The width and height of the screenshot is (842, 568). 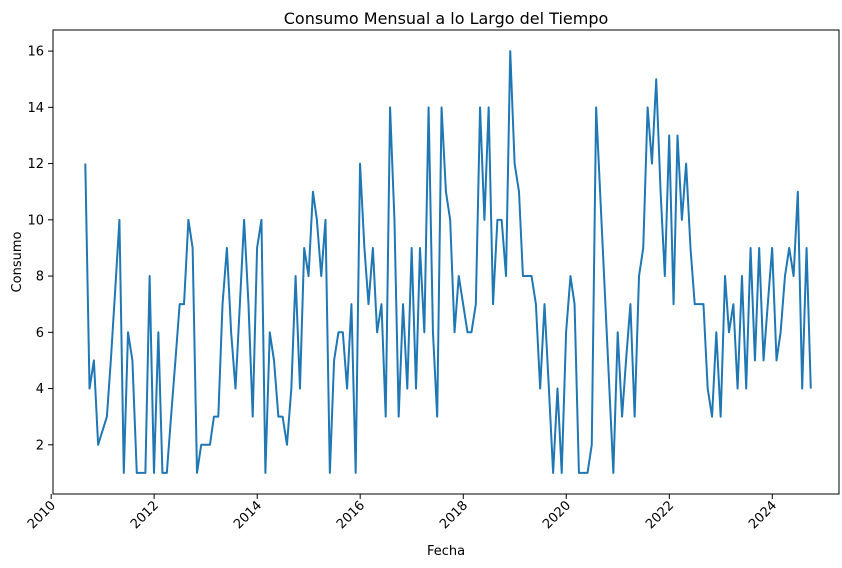 I want to click on y-tick-label: 16, so click(x=35, y=52).